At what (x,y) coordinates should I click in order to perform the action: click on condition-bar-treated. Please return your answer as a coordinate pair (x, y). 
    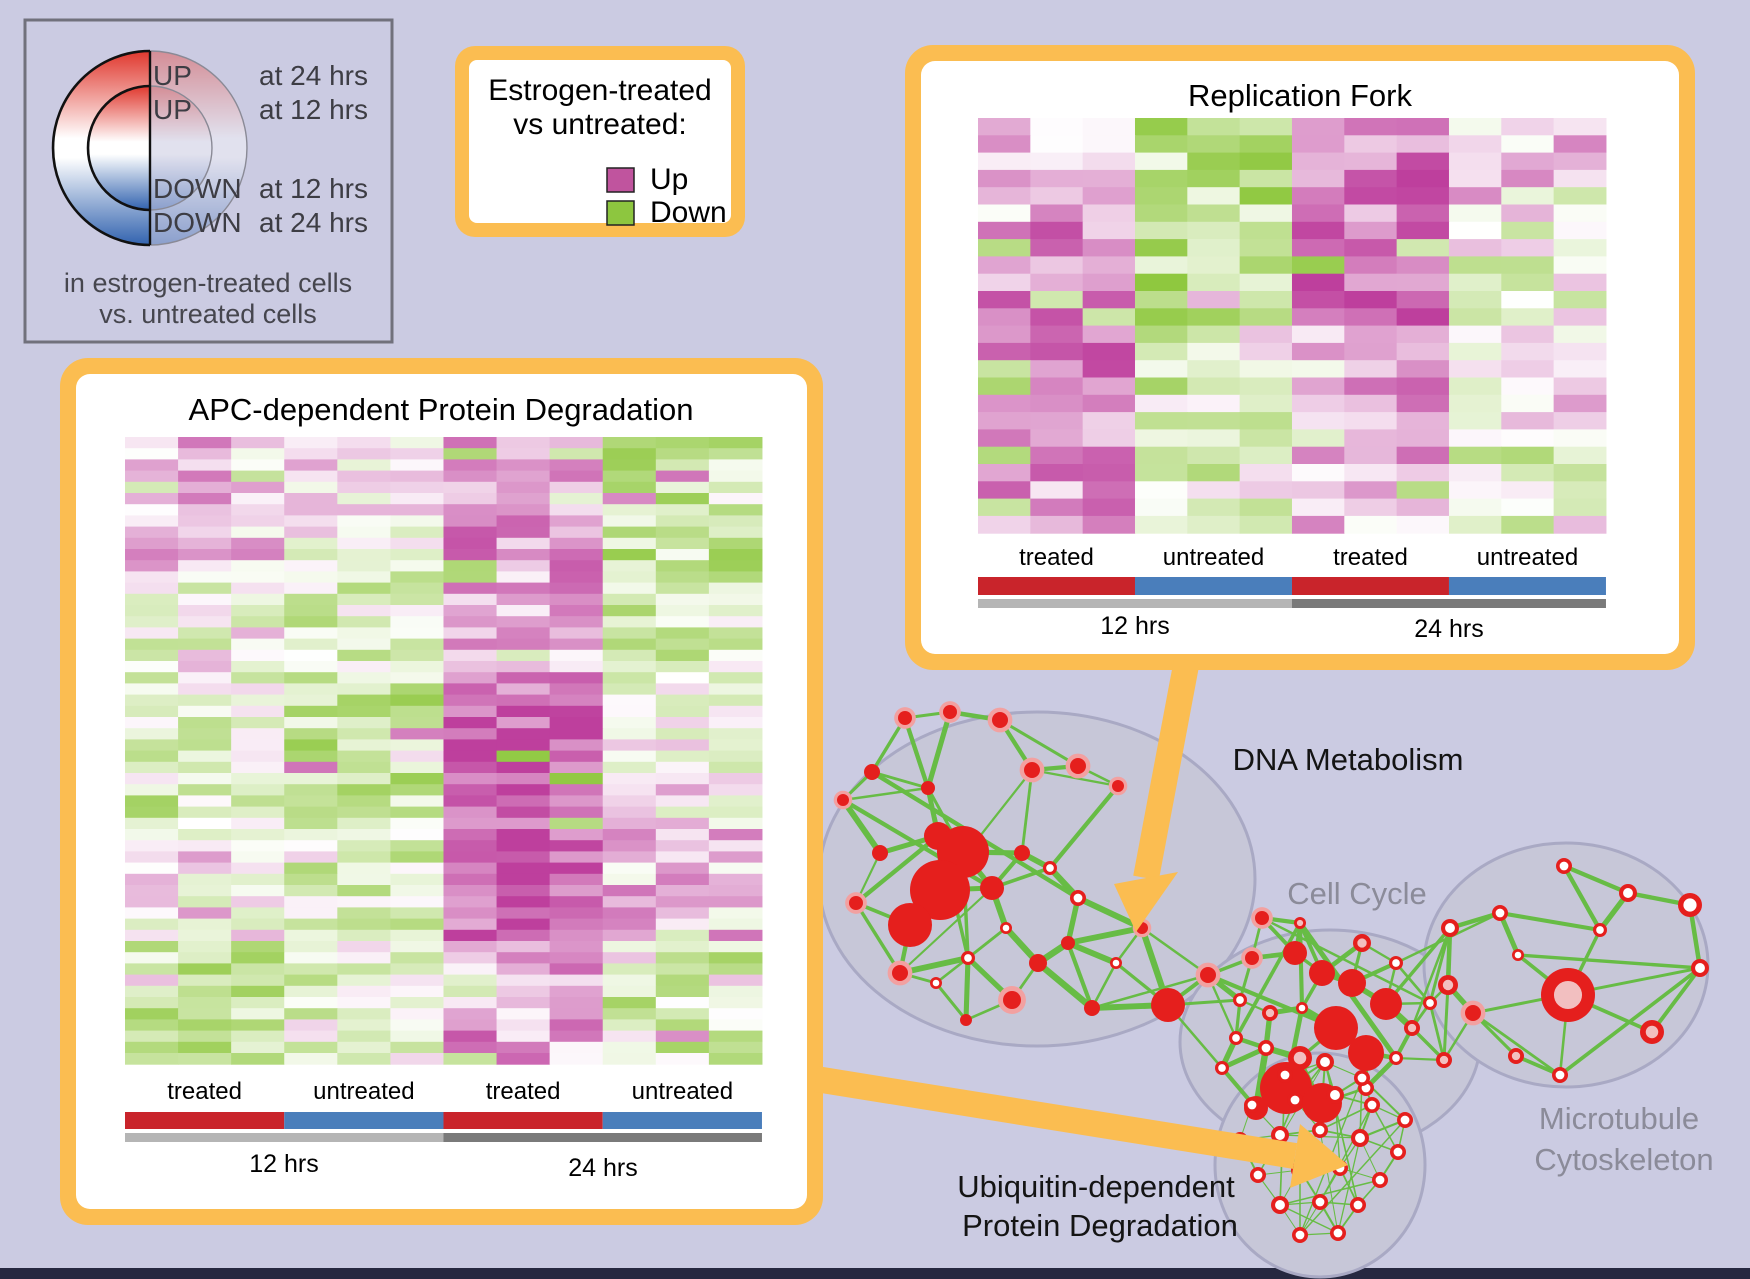
    Looking at the image, I should click on (1056, 586).